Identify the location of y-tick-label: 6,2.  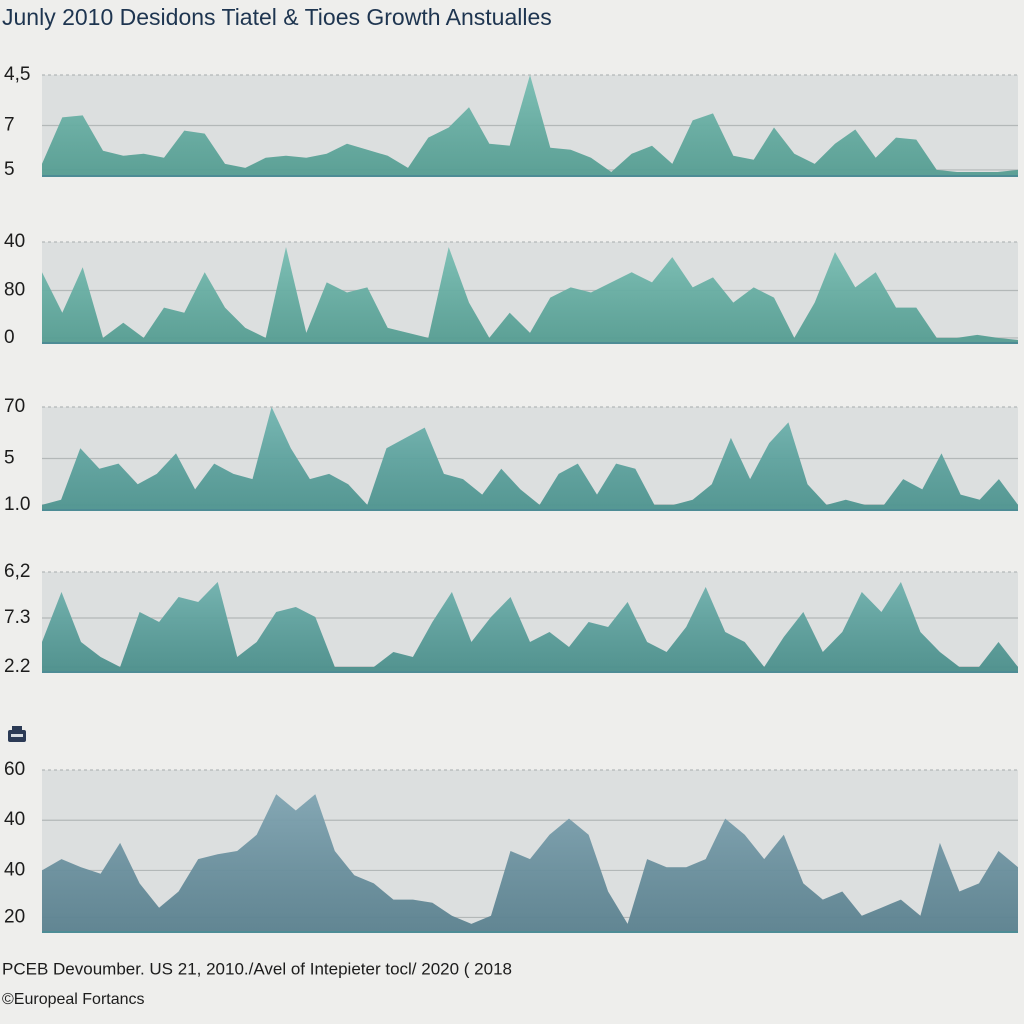
(17, 571).